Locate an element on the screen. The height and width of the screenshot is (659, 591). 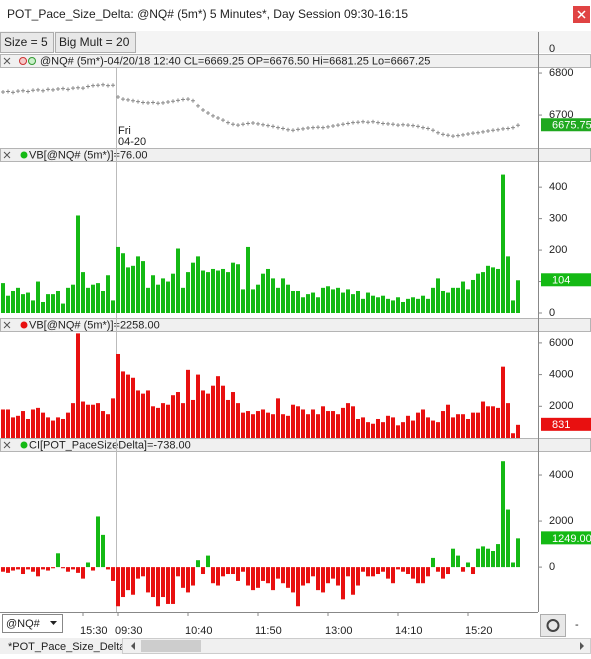
x-tick-label: 15:20 is located at coordinates (479, 631).